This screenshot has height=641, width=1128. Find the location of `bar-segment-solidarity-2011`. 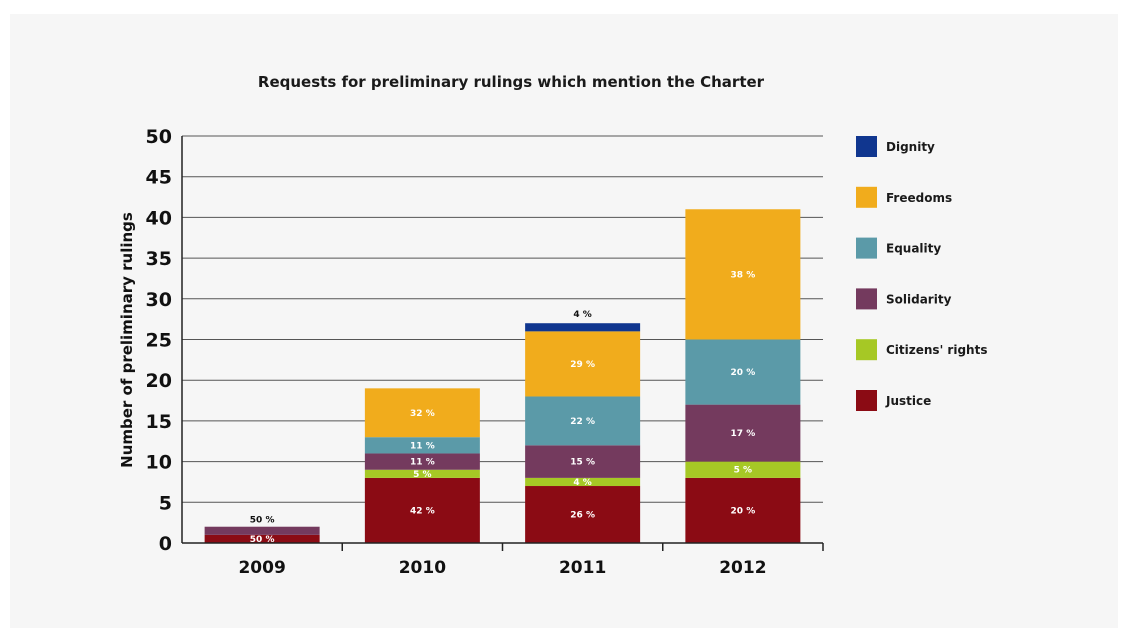

bar-segment-solidarity-2011 is located at coordinates (583, 461).